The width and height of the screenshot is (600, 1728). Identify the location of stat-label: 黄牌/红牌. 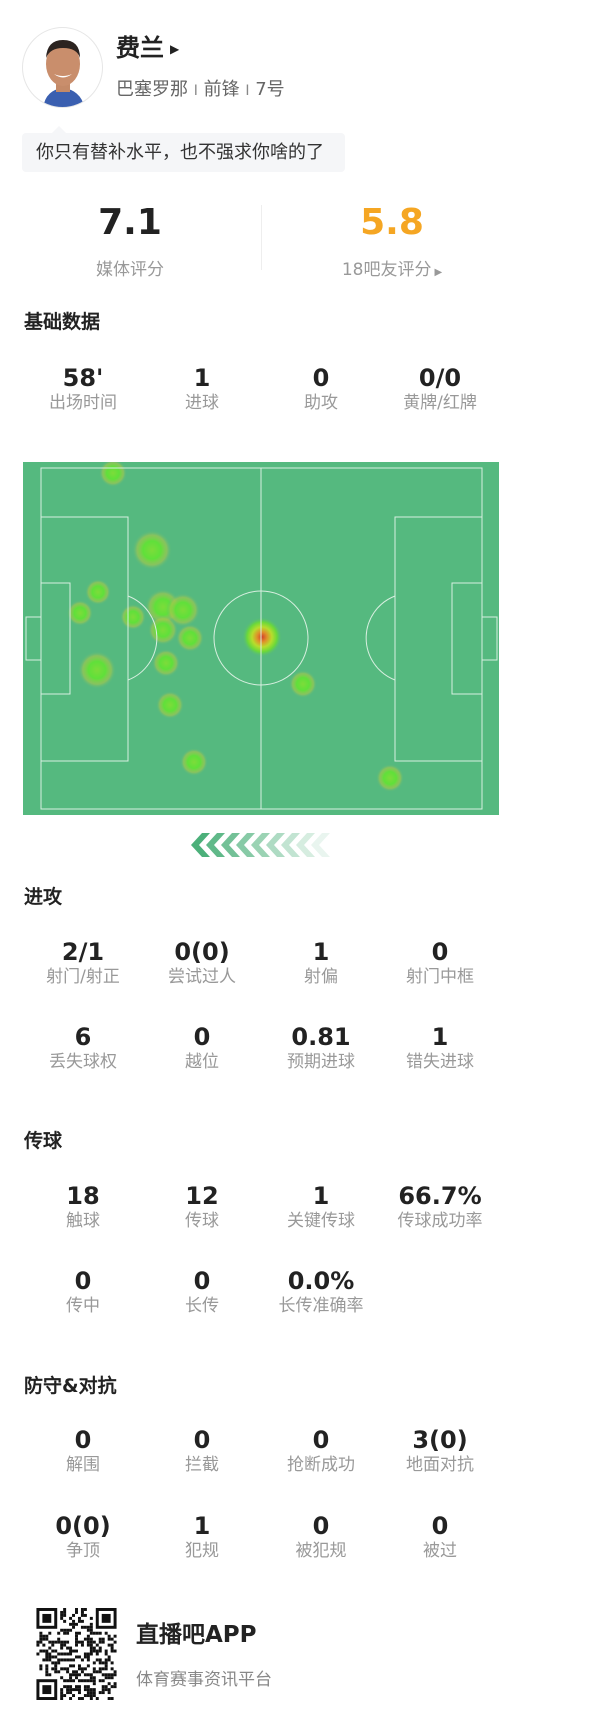
(440, 403).